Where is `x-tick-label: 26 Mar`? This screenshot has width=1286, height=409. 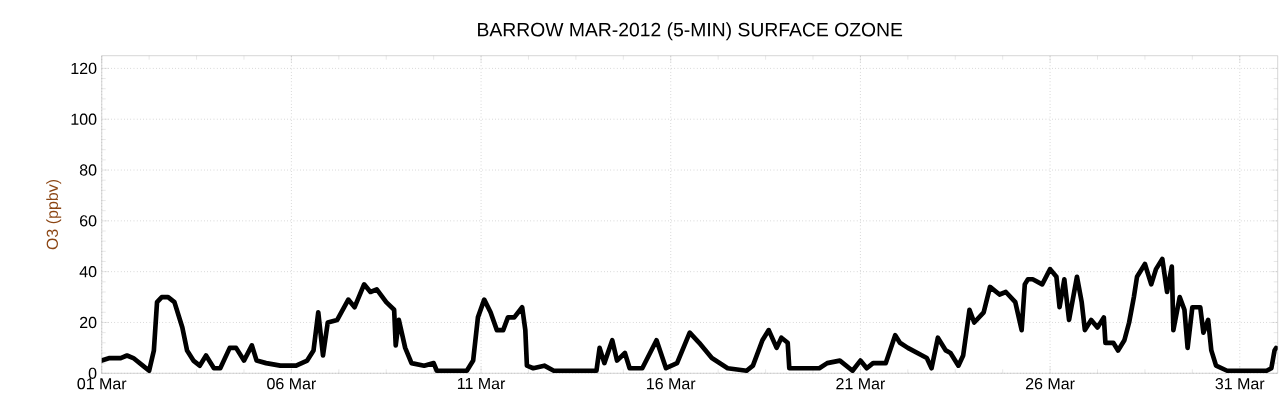 x-tick-label: 26 Mar is located at coordinates (1050, 384).